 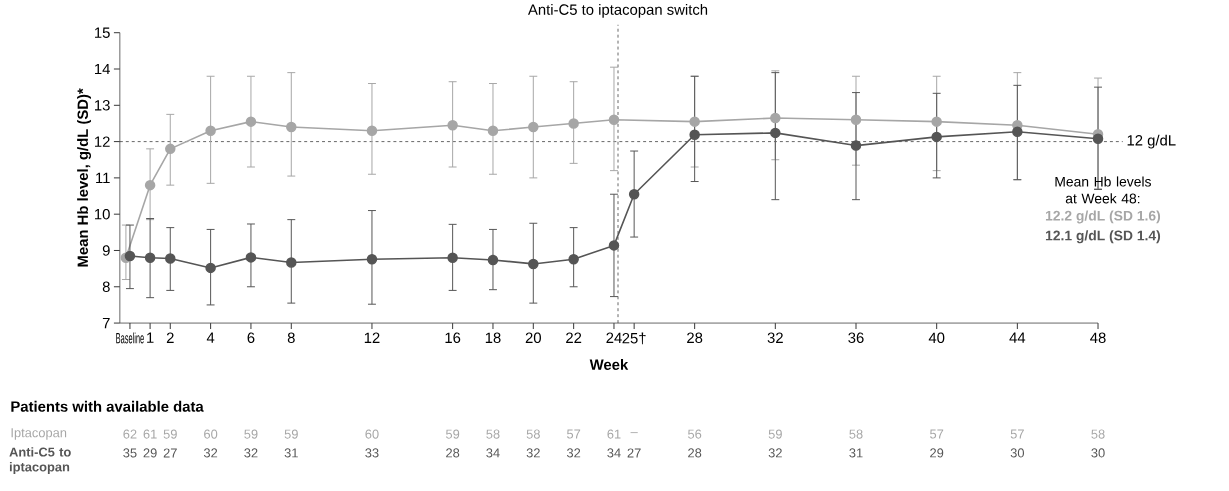 I want to click on y-tick-label: 11, so click(x=103, y=178).